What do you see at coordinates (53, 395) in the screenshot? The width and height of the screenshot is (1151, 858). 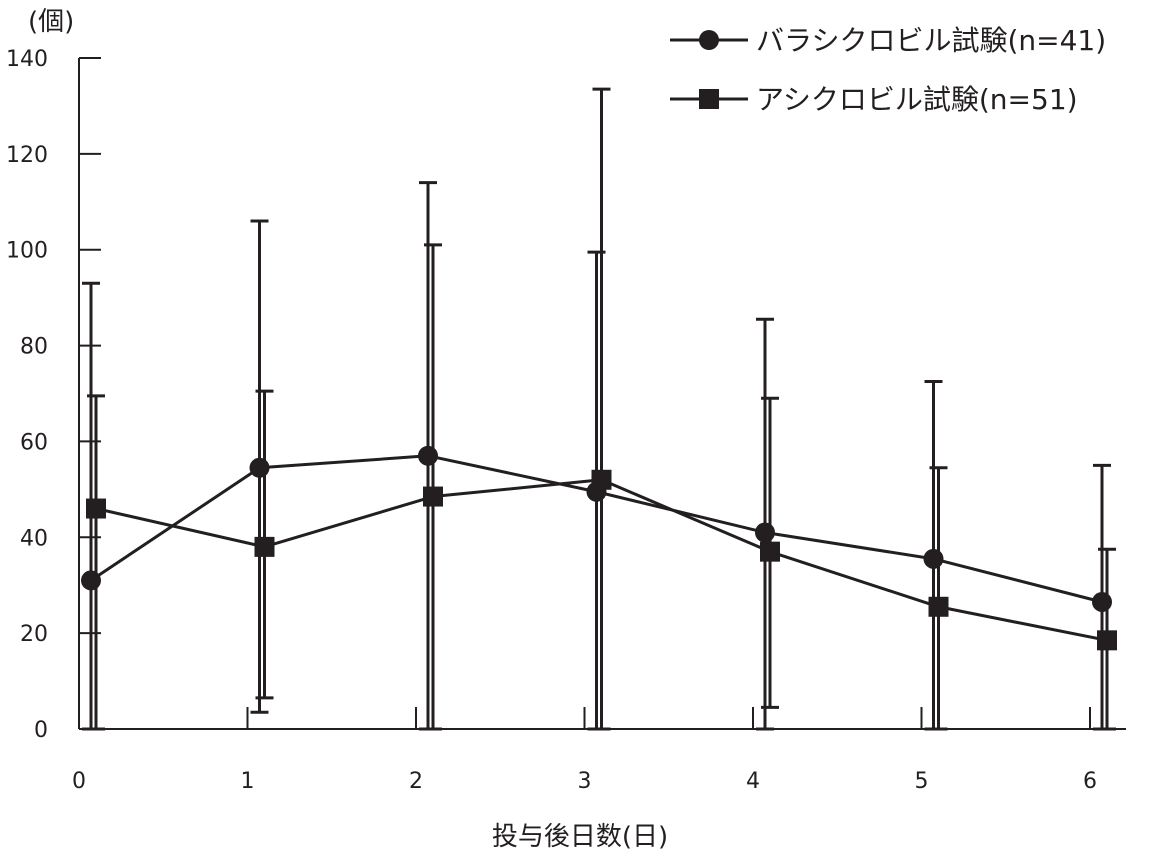 I see `y-axis-ticks: 0 20 40 60 80 100 120 140` at bounding box center [53, 395].